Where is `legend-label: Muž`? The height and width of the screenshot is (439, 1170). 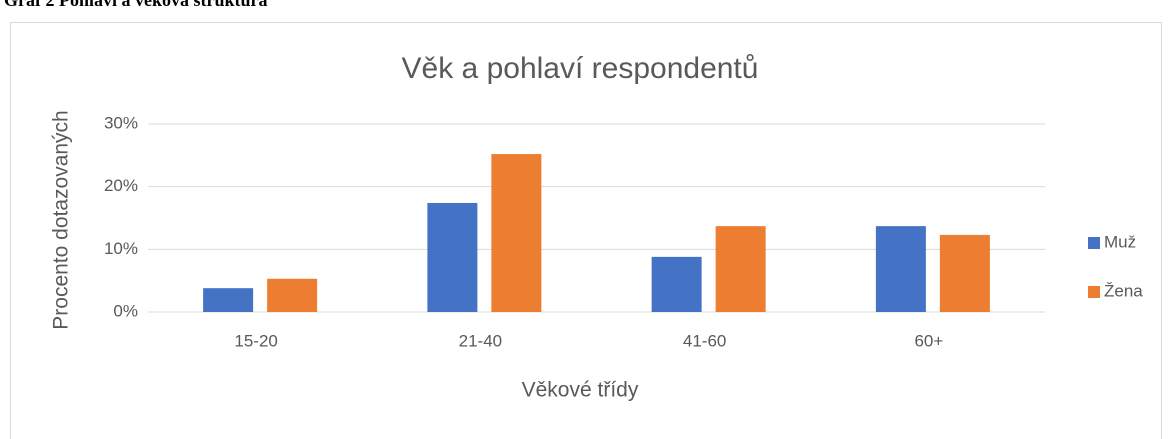
legend-label: Muž is located at coordinates (1120, 241).